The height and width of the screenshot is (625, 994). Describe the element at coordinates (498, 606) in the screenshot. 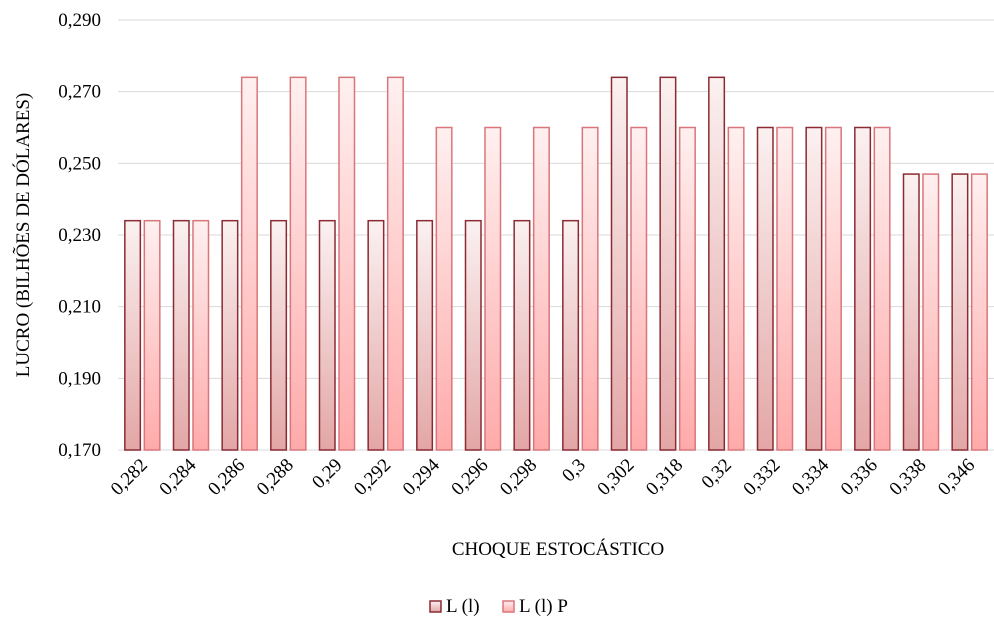

I see `legend: L (l) L (l) P` at that location.